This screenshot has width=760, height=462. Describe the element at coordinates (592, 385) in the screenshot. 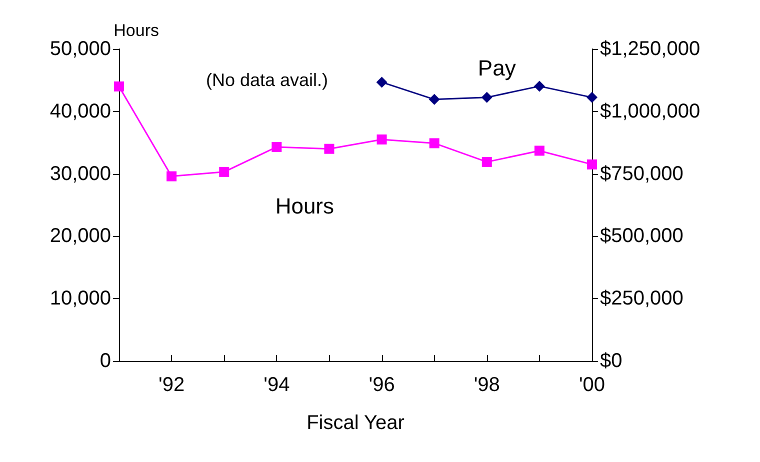

I see `x-tick-label: '00` at that location.